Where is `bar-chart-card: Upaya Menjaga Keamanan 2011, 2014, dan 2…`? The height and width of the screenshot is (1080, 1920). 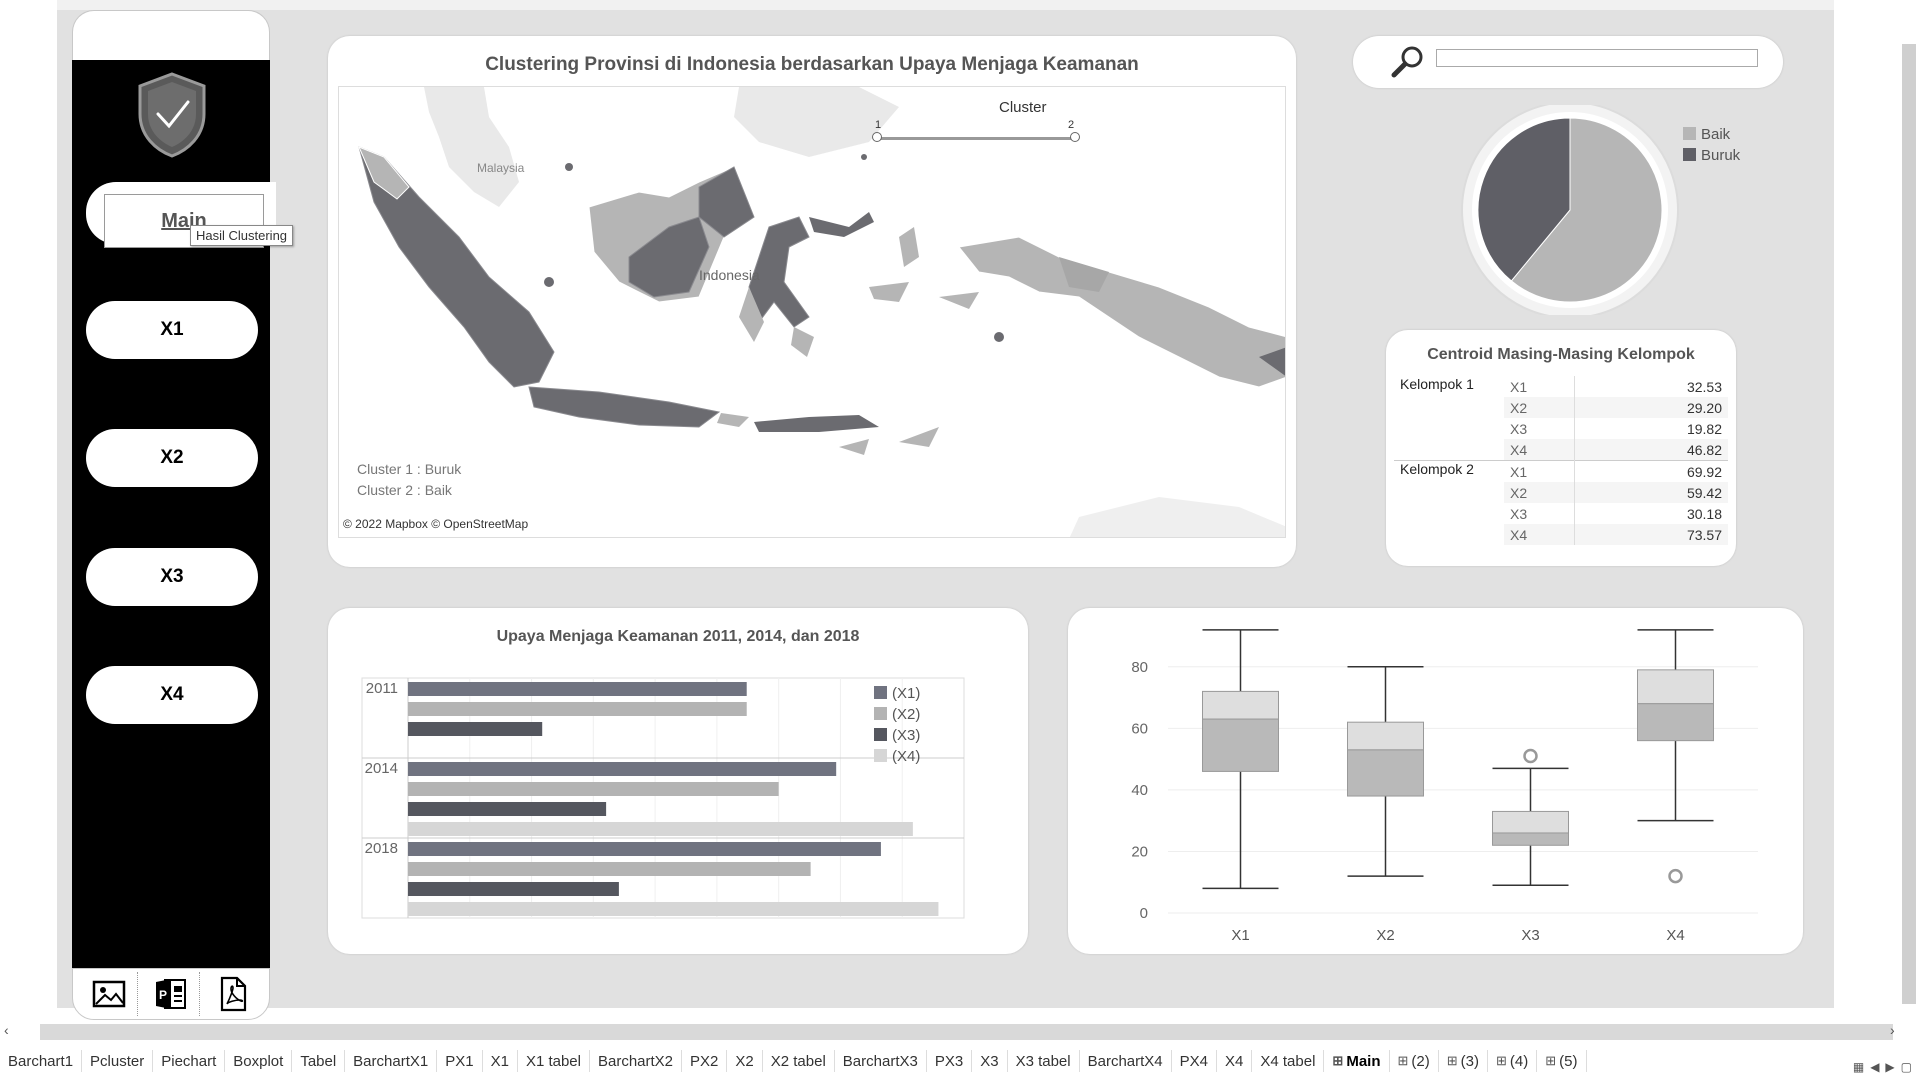
bar-chart-card: Upaya Menjaga Keamanan 2011, 2014, dan 2… is located at coordinates (678, 781).